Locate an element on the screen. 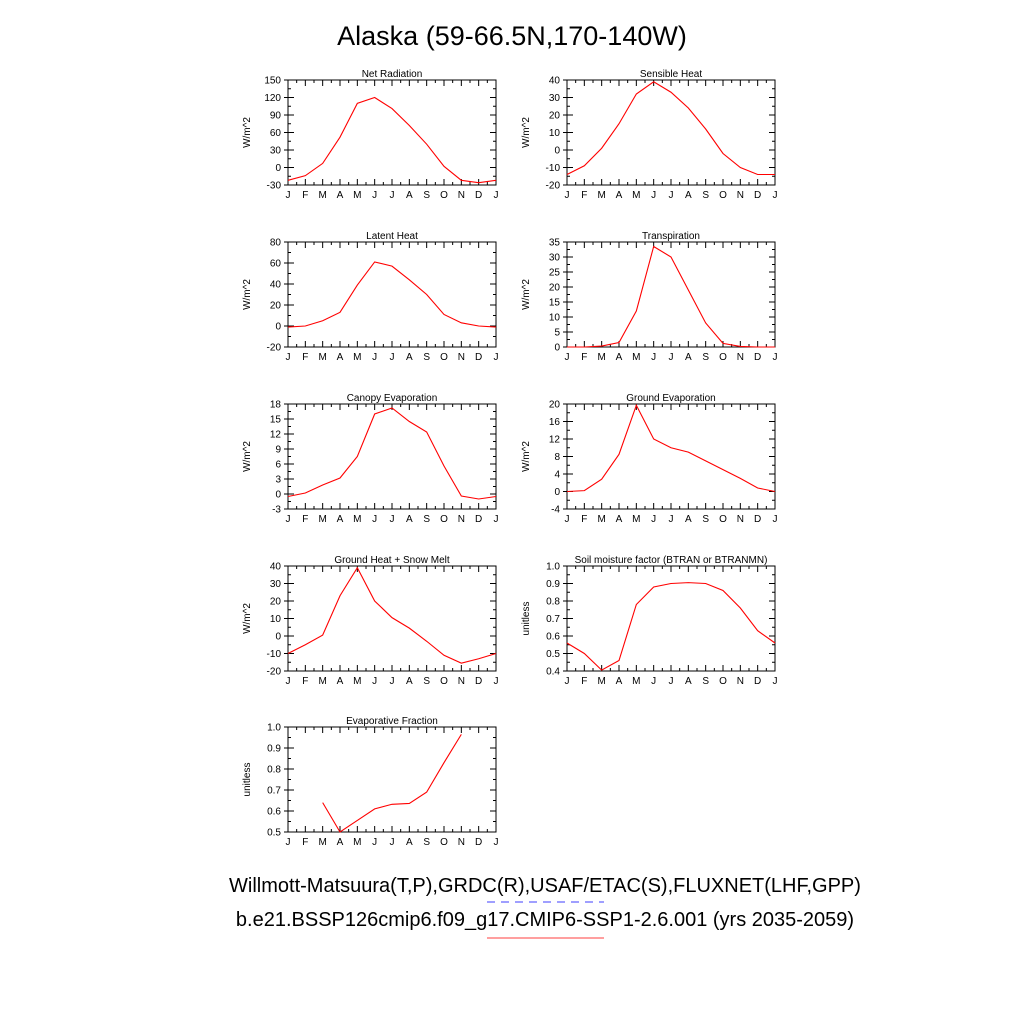 The height and width of the screenshot is (1024, 1024). y-tick-label: 25 is located at coordinates (555, 273).